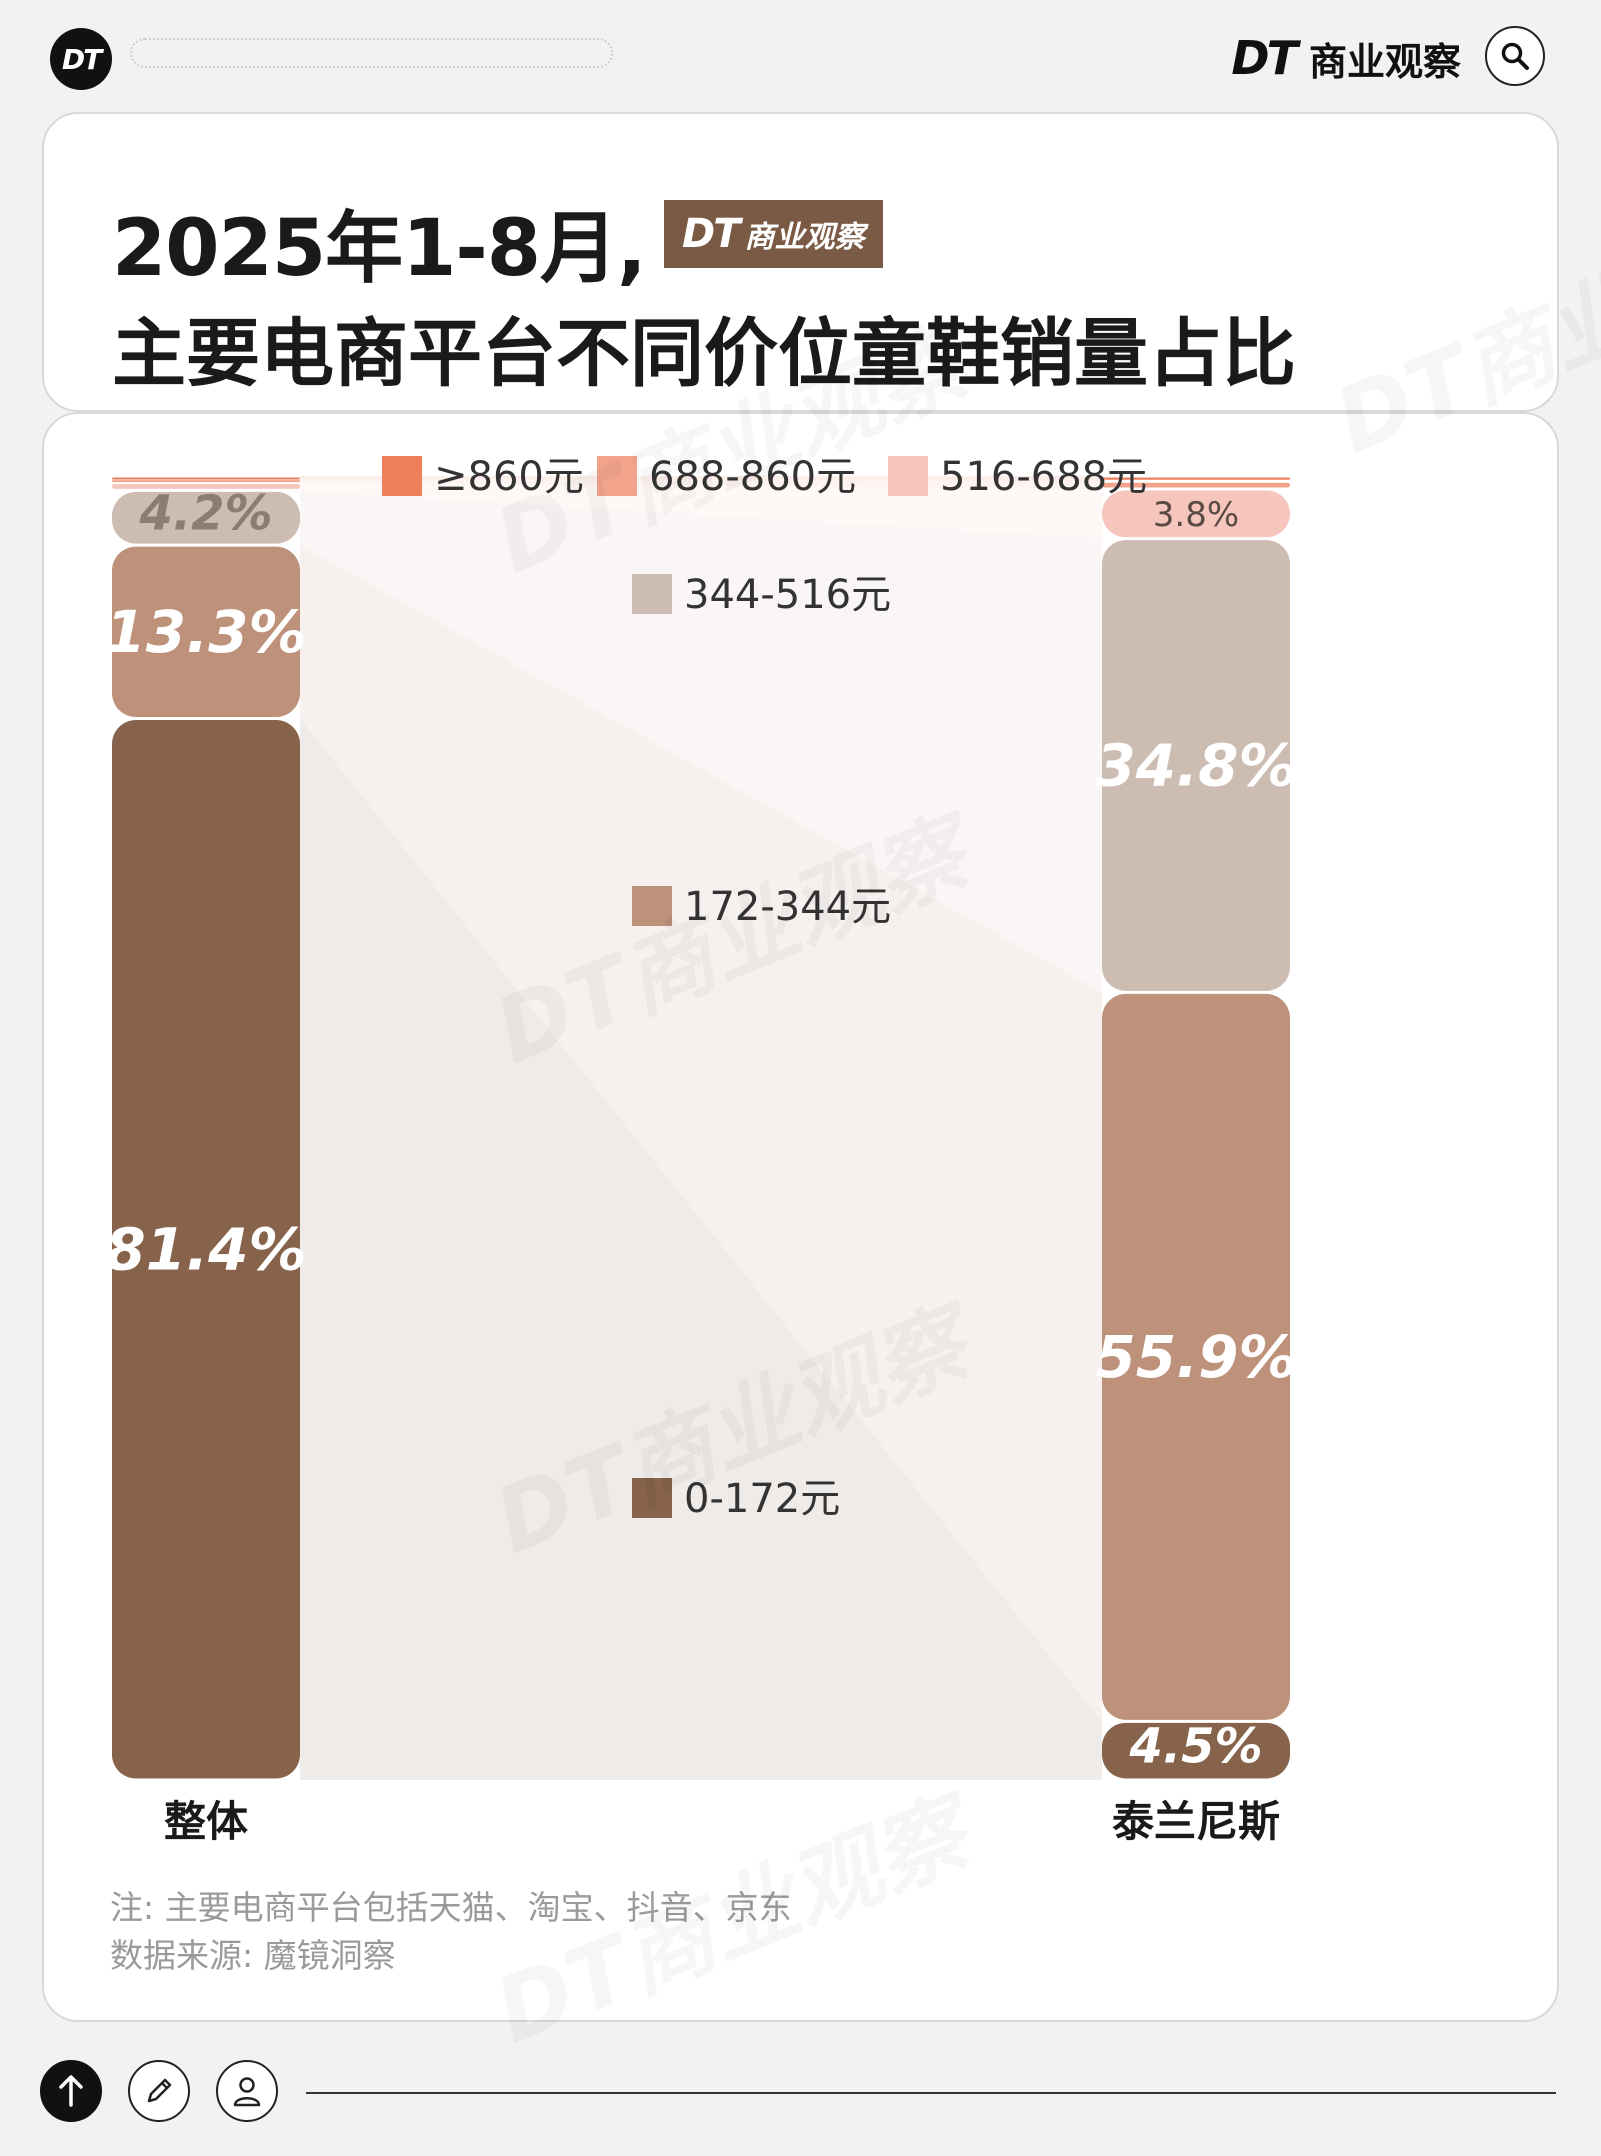 This screenshot has height=2156, width=1601. I want to click on bar-stack-brand: 4.5% 55.9% 34.8% 3.8%, so click(1196, 1128).